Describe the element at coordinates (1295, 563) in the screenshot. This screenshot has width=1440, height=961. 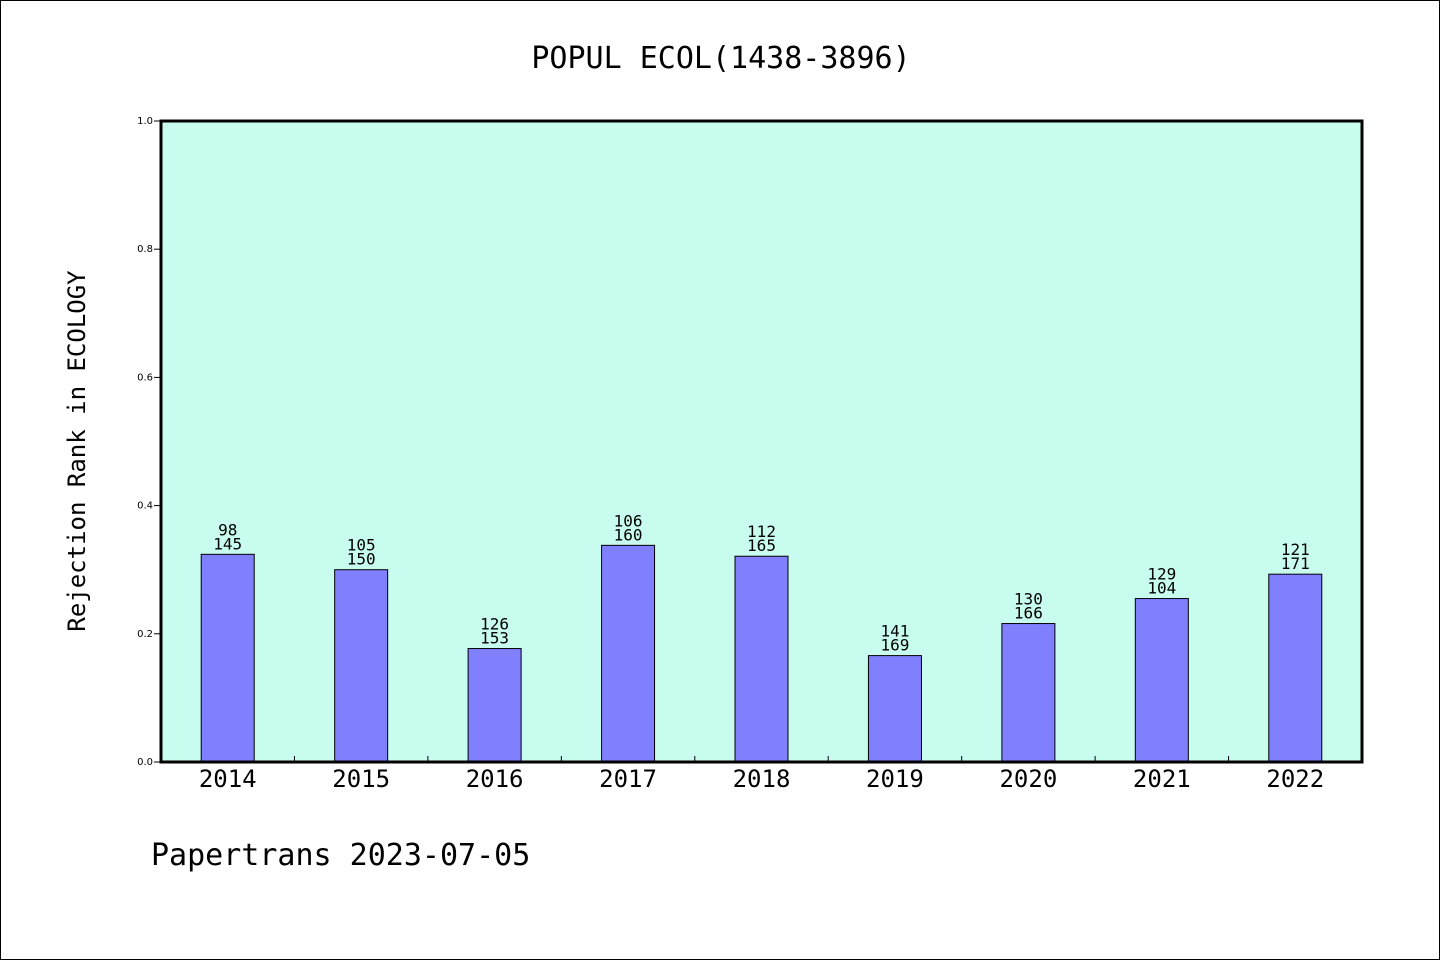
I see `bar-annotation-bottom: 171` at that location.